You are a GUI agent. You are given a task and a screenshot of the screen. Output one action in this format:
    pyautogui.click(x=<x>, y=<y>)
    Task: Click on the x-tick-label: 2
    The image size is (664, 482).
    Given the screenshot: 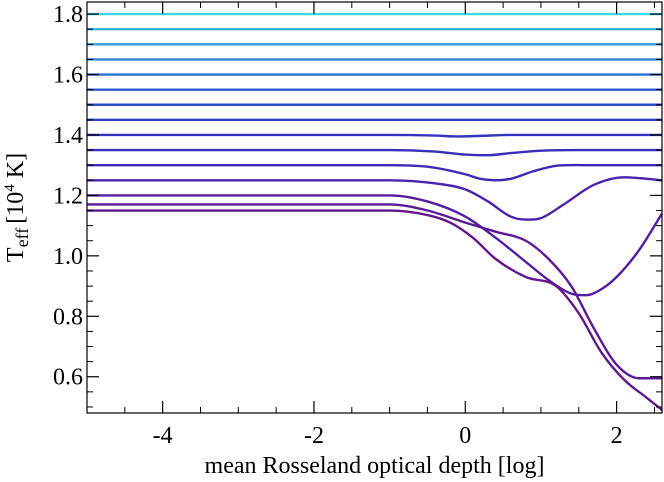 What is the action you would take?
    pyautogui.click(x=617, y=436)
    